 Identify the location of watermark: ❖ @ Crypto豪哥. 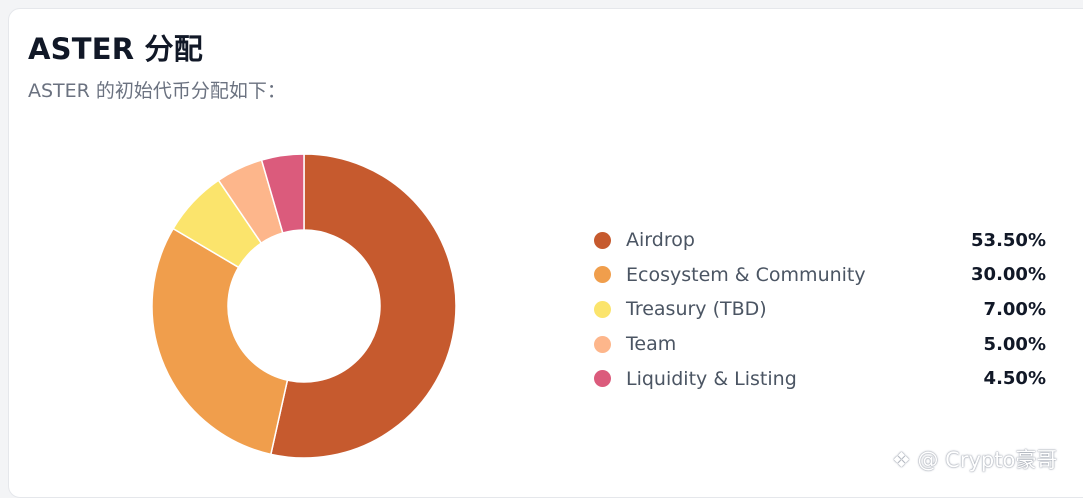
(975, 460).